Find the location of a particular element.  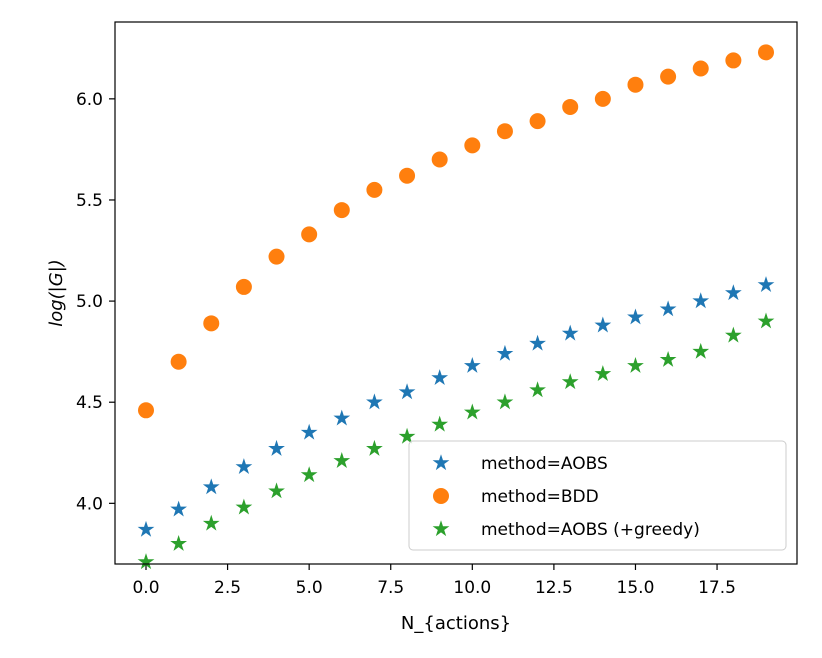

y-tick-label: 4.5 is located at coordinates (89, 403).